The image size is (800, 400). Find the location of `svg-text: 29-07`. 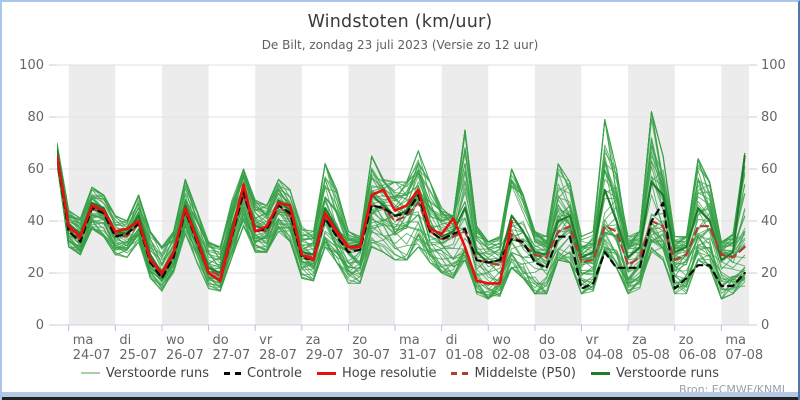

svg-text: 29-07 is located at coordinates (325, 355).